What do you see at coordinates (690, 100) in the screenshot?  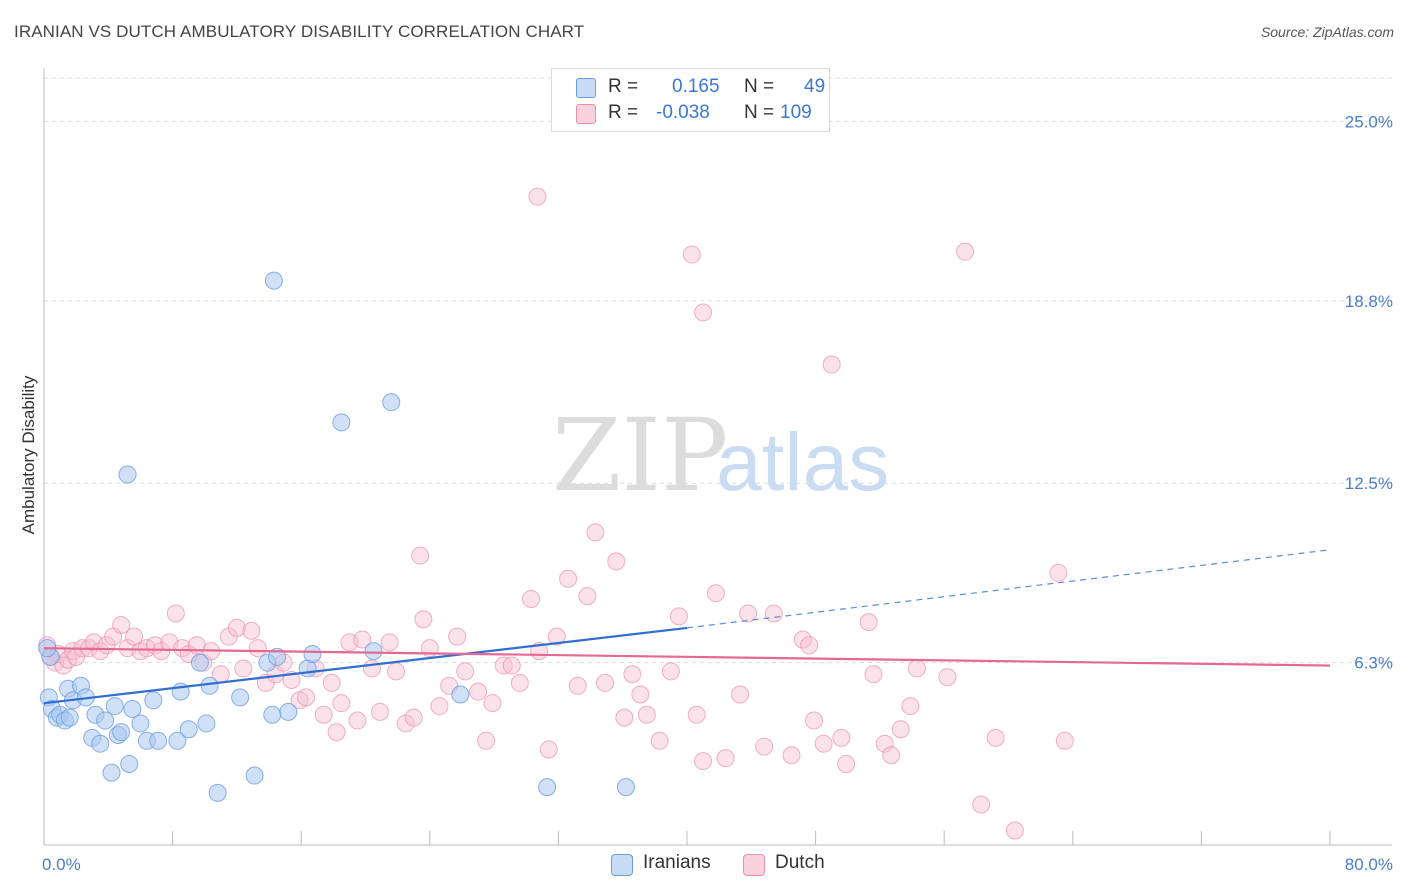 I see `correlation-legend: R = 0.165 N = 49 R = -0.038 N = 109` at bounding box center [690, 100].